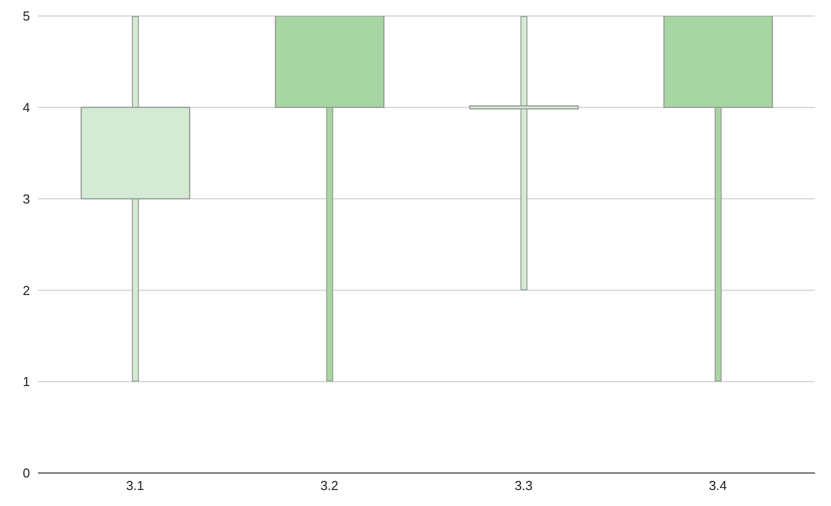 The width and height of the screenshot is (831, 506). What do you see at coordinates (135, 486) in the screenshot?
I see `x-tick-label: 3.1` at bounding box center [135, 486].